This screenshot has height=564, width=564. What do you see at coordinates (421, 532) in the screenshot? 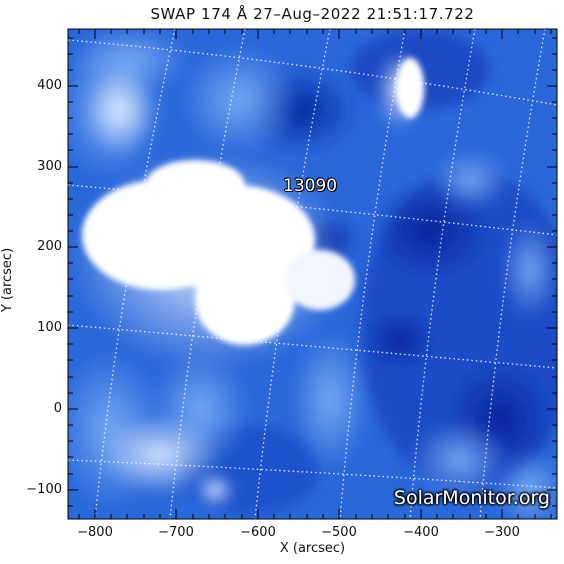
I see `x-tick-label: −400` at bounding box center [421, 532].